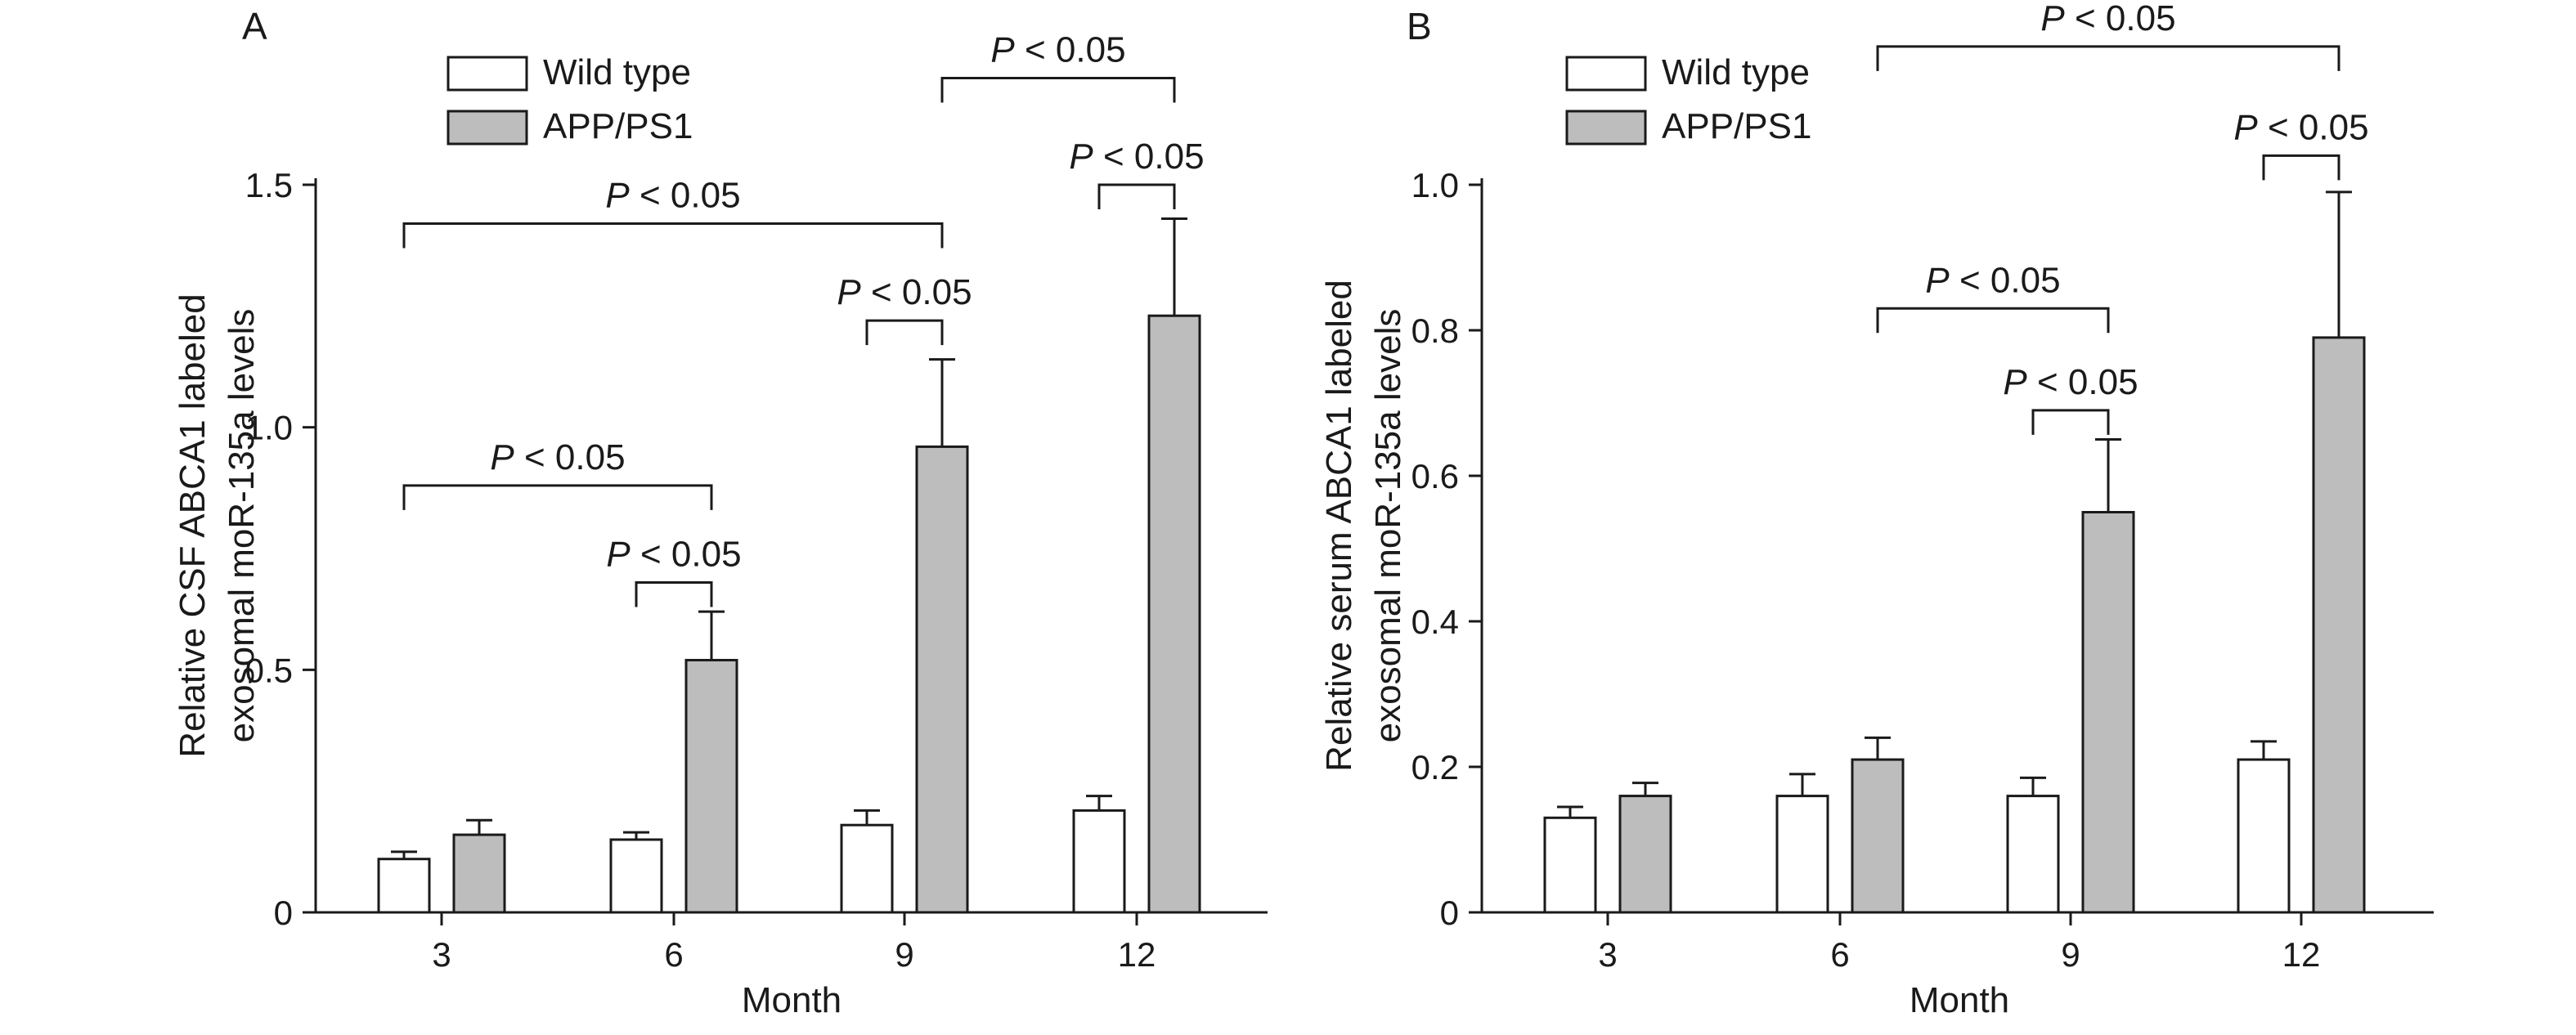 This screenshot has width=2576, height=1035. What do you see at coordinates (1960, 1000) in the screenshot?
I see `x-axis-title-b: Month` at bounding box center [1960, 1000].